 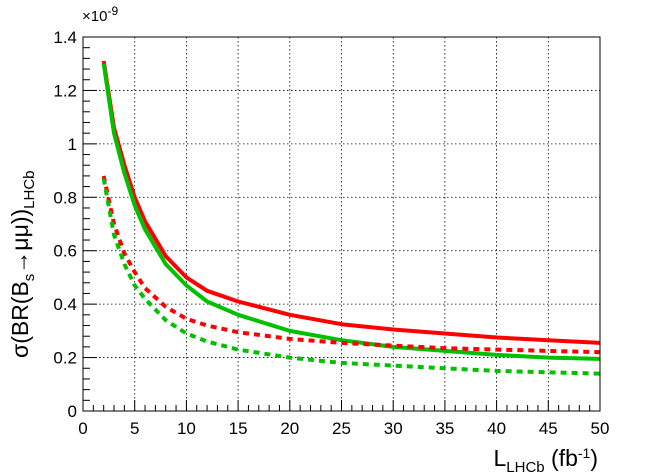 I want to click on y-multiplier: ×10⁻⁹, so click(x=100, y=14).